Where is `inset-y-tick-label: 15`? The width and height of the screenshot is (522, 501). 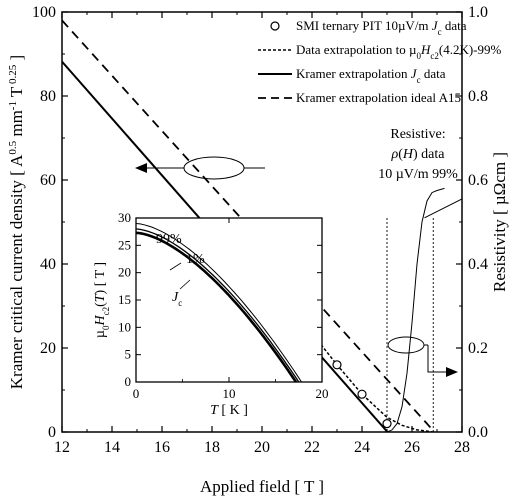
inset-y-tick-label: 15 is located at coordinates (124, 299).